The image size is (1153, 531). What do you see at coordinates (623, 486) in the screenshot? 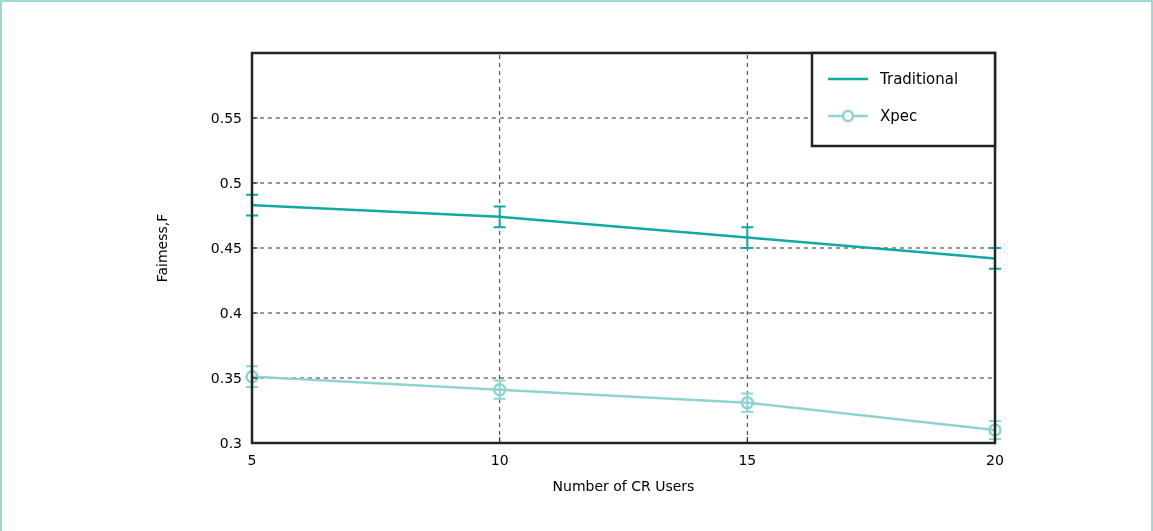
I see `x-axis-title: Number of CR Users` at bounding box center [623, 486].